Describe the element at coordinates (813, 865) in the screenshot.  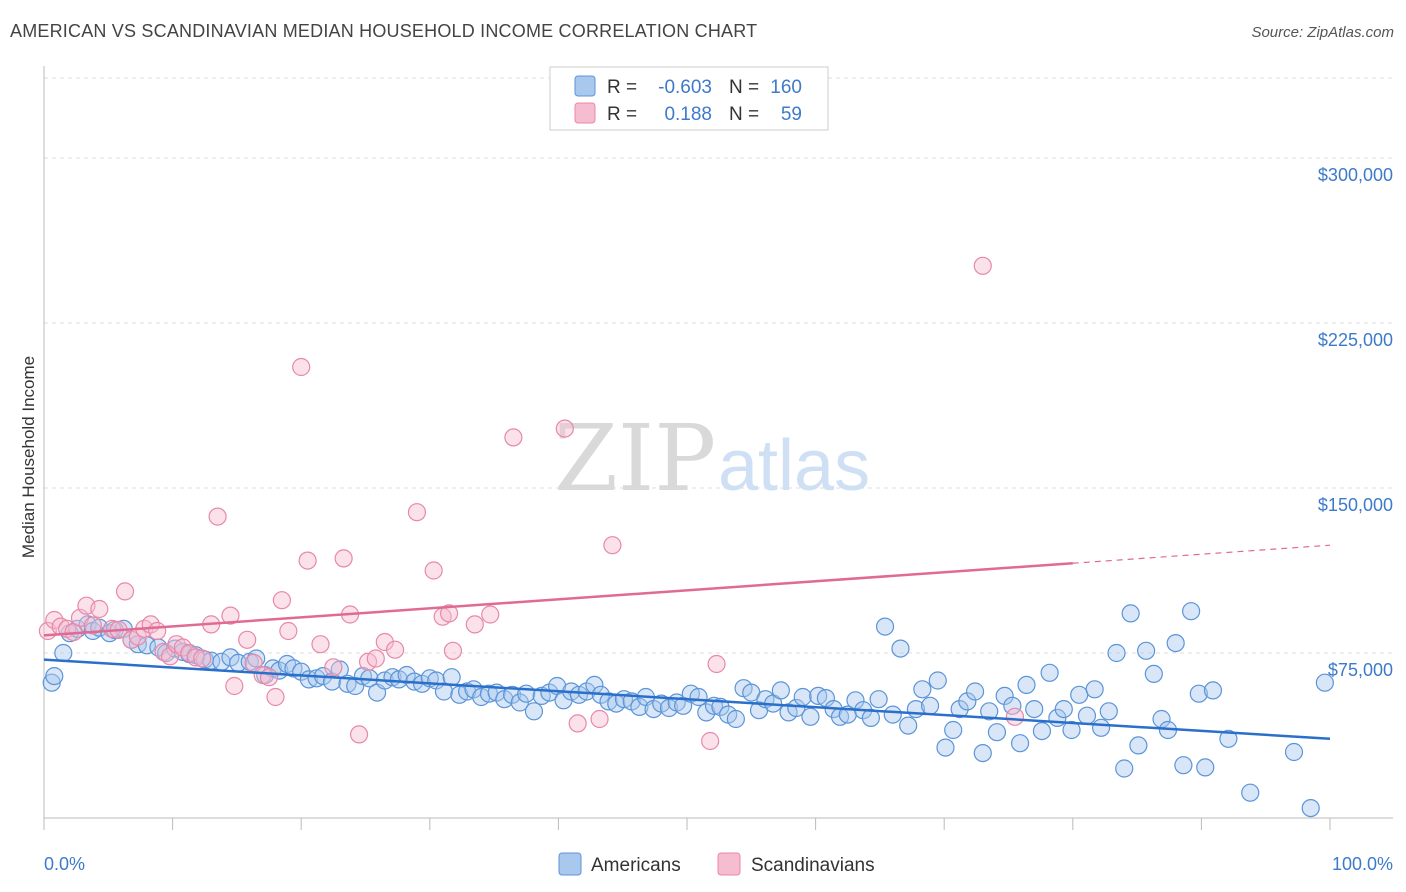
I see `bottom-legend-scandinavians: Scandinavians` at that location.